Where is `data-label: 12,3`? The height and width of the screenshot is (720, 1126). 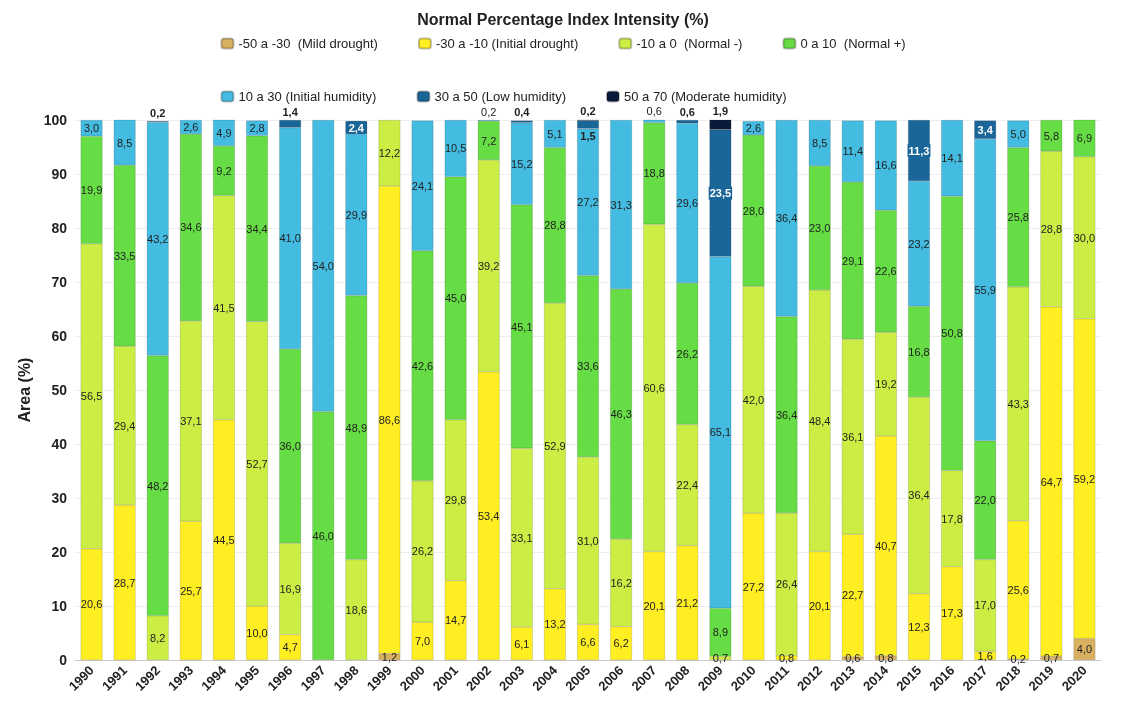
data-label: 12,3 is located at coordinates (919, 626).